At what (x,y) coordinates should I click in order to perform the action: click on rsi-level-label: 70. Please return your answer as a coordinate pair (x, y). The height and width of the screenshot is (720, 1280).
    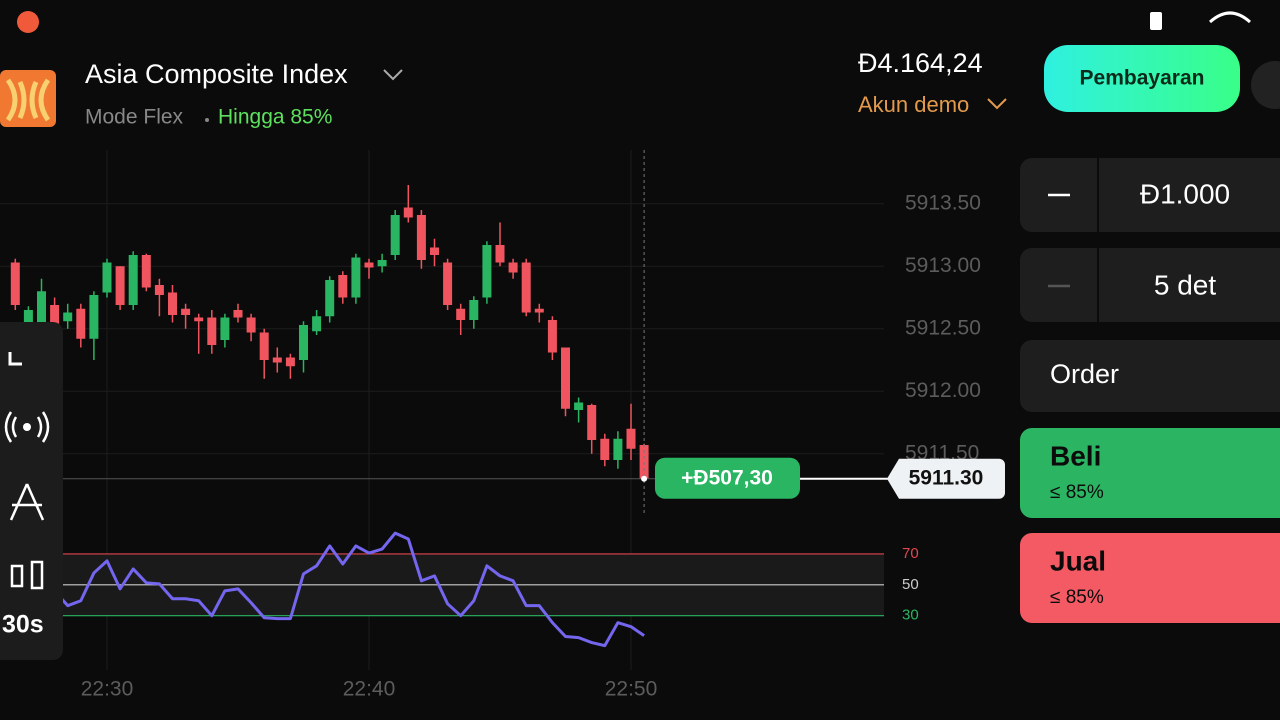
    Looking at the image, I should click on (910, 553).